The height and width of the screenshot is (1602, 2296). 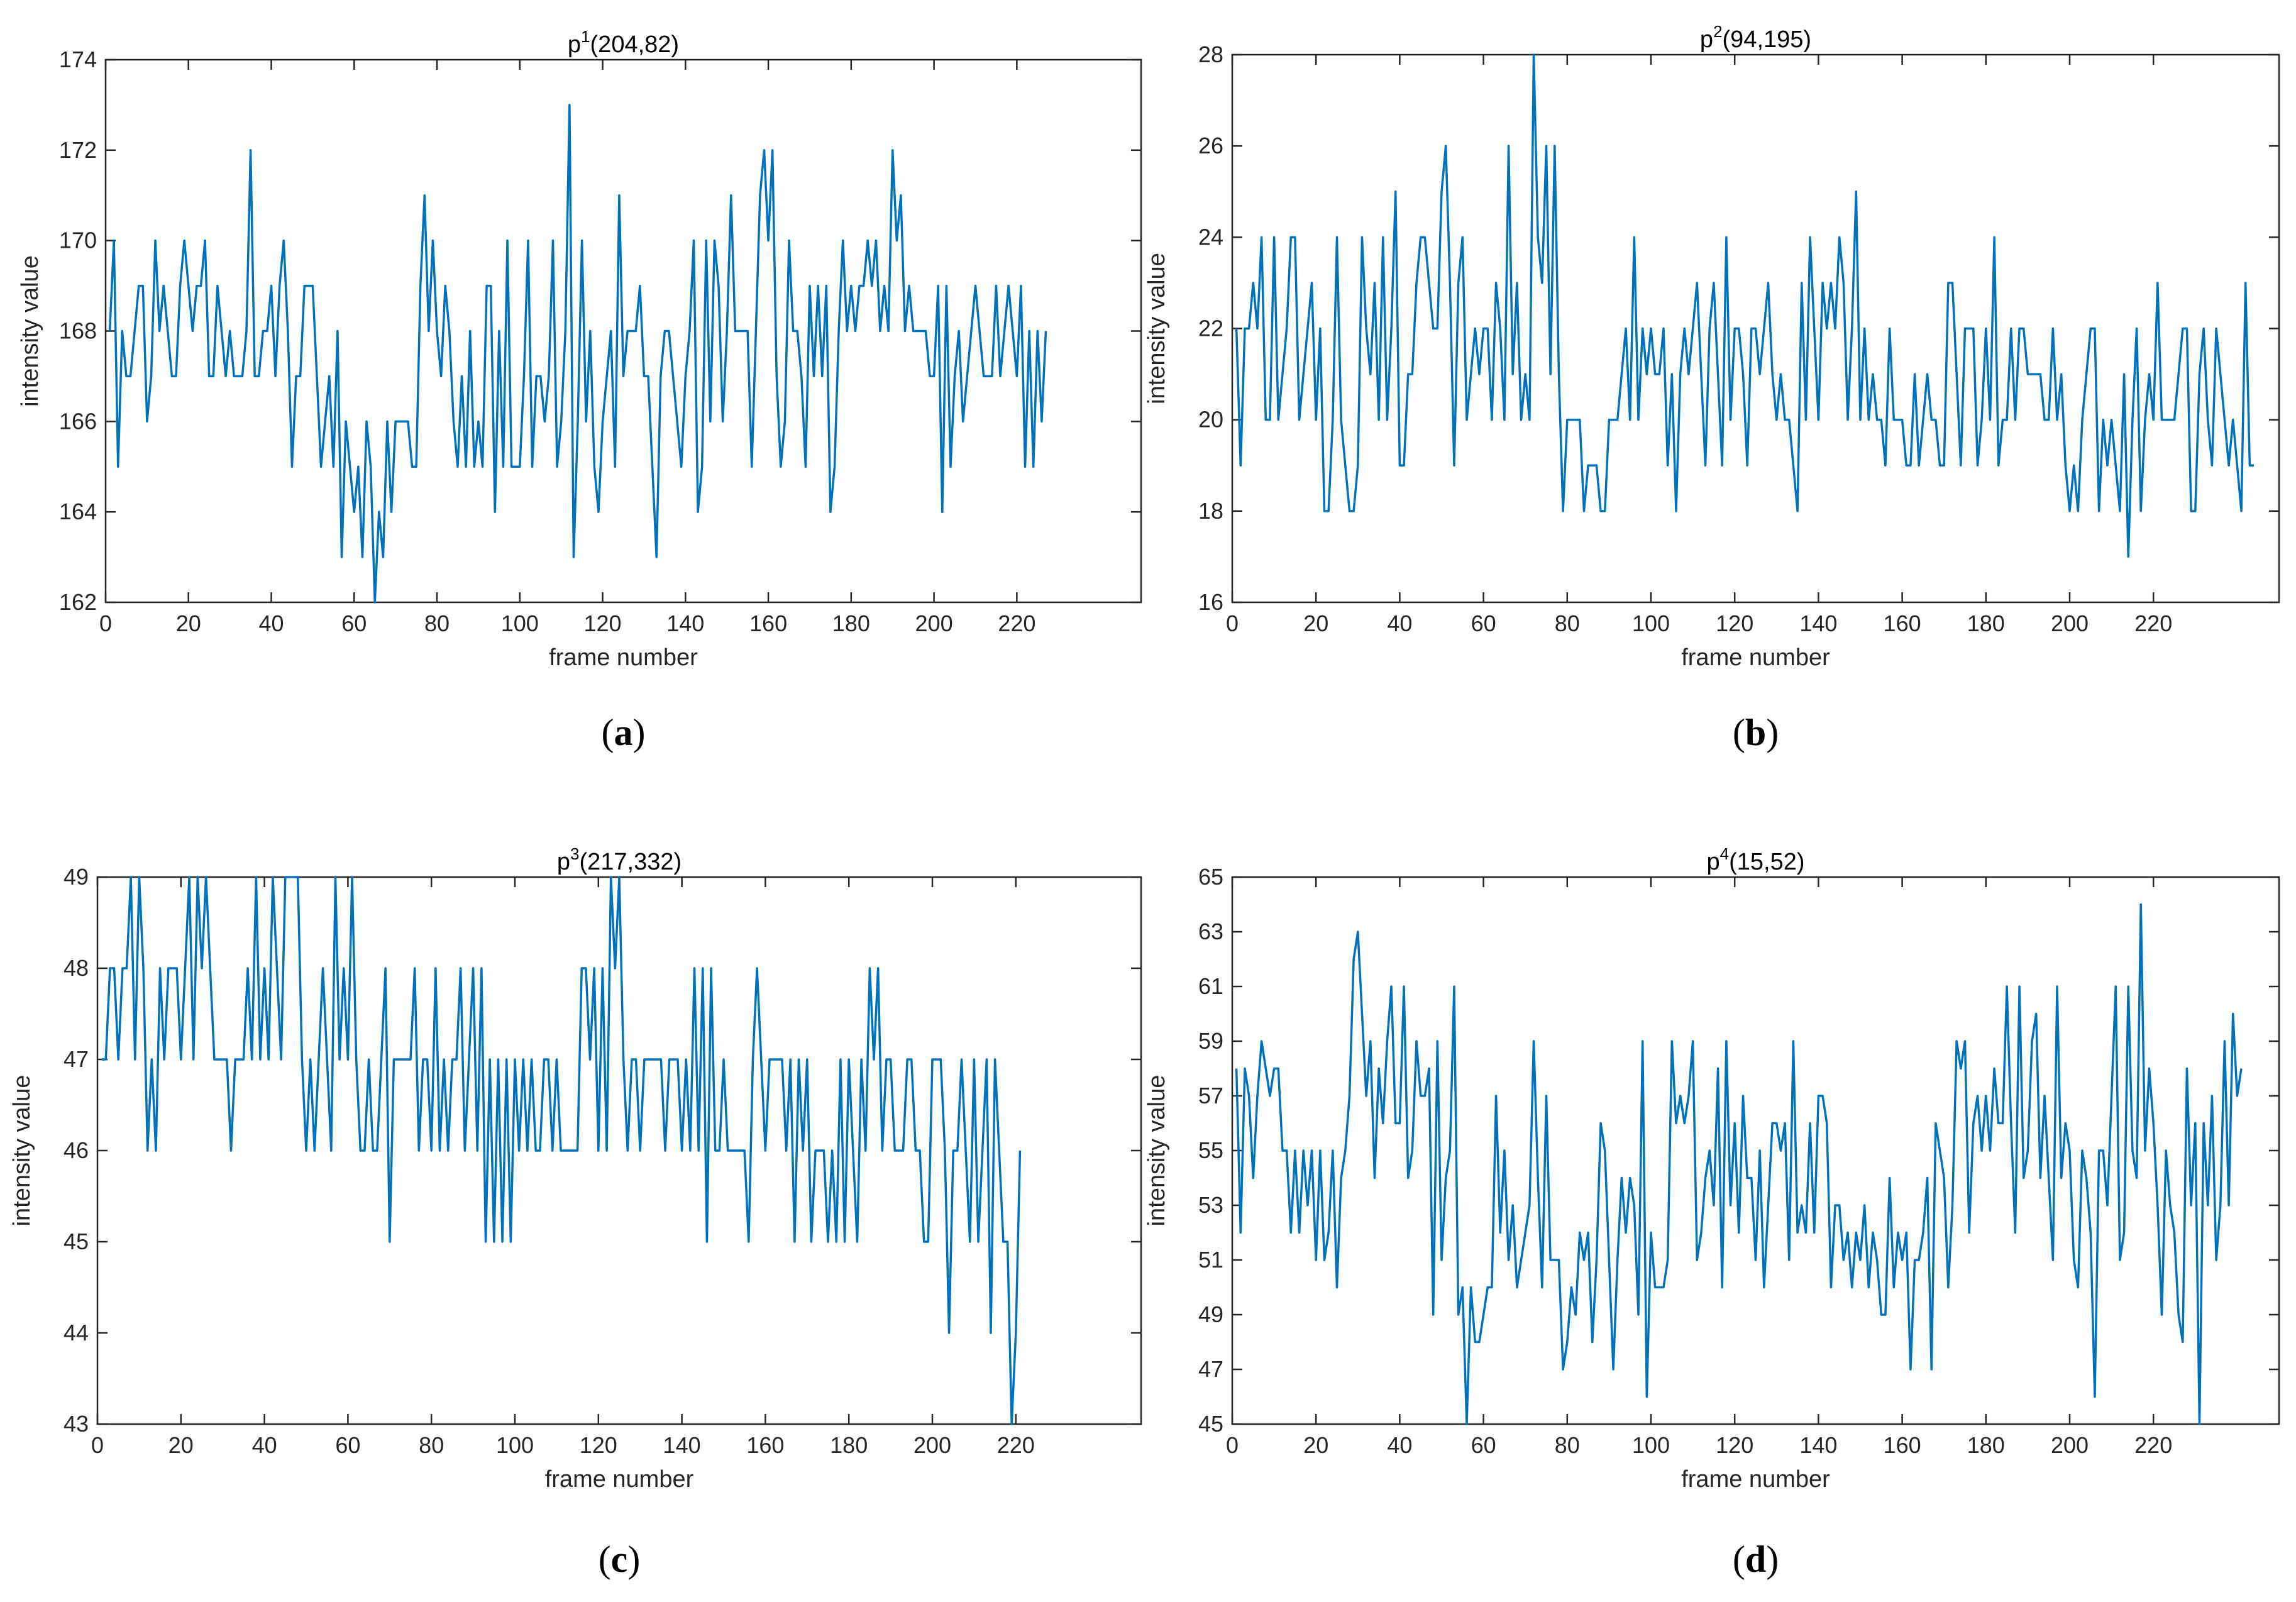 I want to click on y-tick-label: 65, so click(x=1210, y=877).